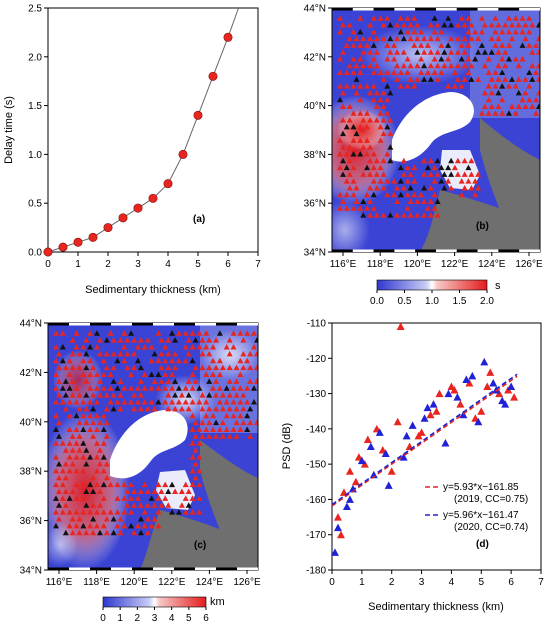 This screenshot has height=623, width=554. Describe the element at coordinates (155, 433) in the screenshot. I see `panel-c-stations` at that location.